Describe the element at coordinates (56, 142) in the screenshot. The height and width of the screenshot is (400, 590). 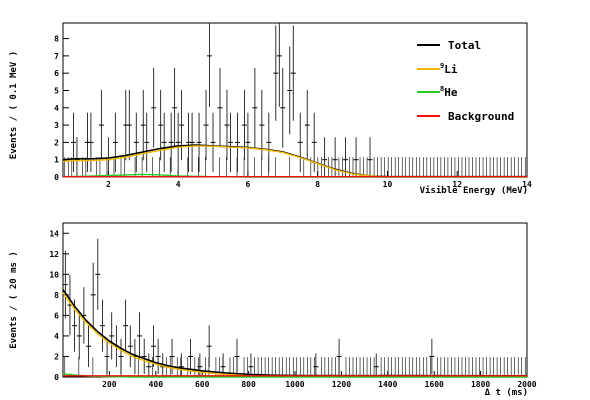
I see `energy-y-tick-label: 2` at that location.